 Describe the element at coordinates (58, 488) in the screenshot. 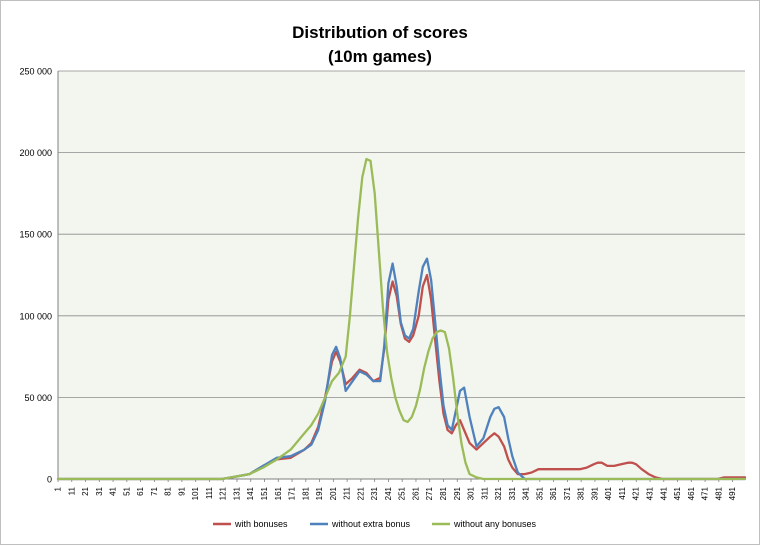

I see `x-tick-label: 1` at that location.